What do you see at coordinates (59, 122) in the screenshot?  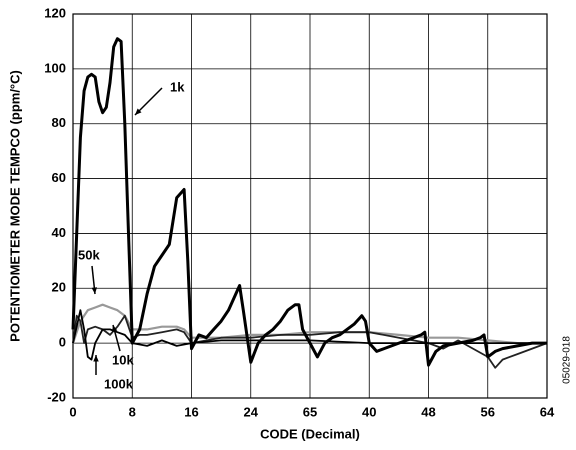 I see `y-tick-label: 80` at bounding box center [59, 122].